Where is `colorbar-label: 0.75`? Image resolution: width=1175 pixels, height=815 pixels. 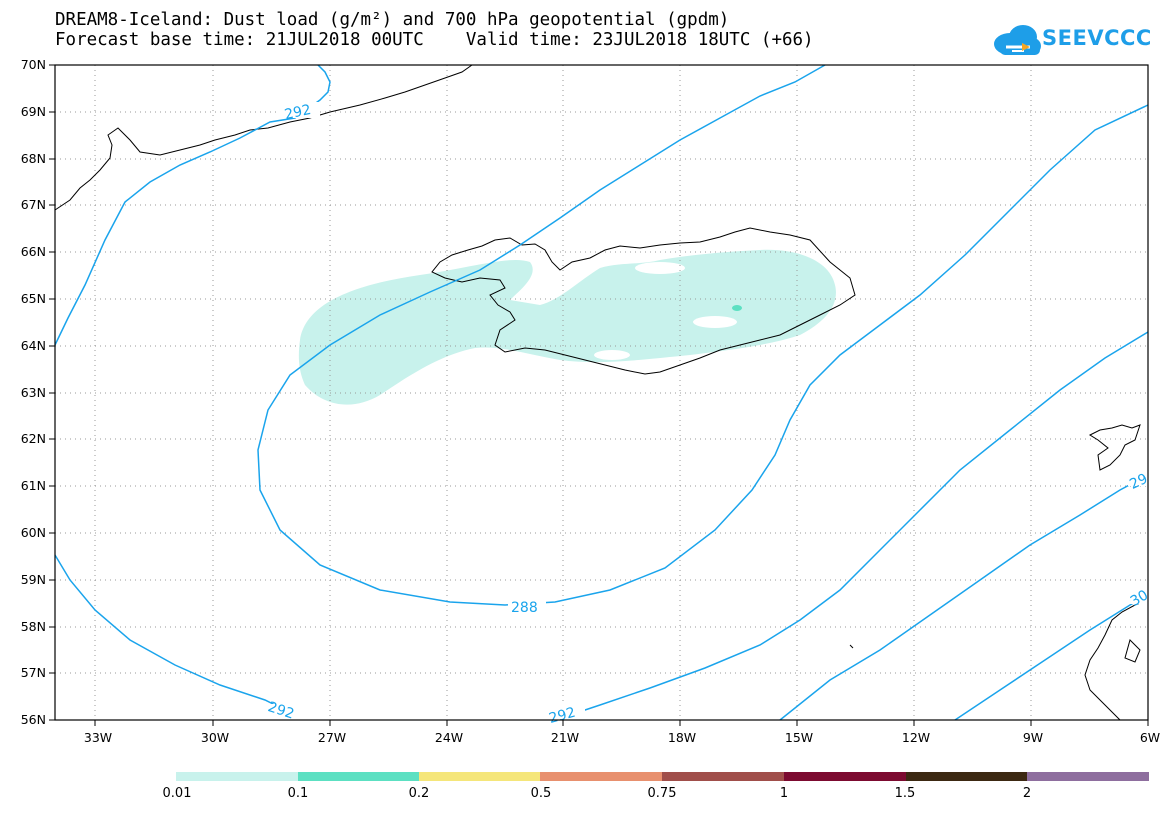
colorbar-label: 0.75 is located at coordinates (662, 793).